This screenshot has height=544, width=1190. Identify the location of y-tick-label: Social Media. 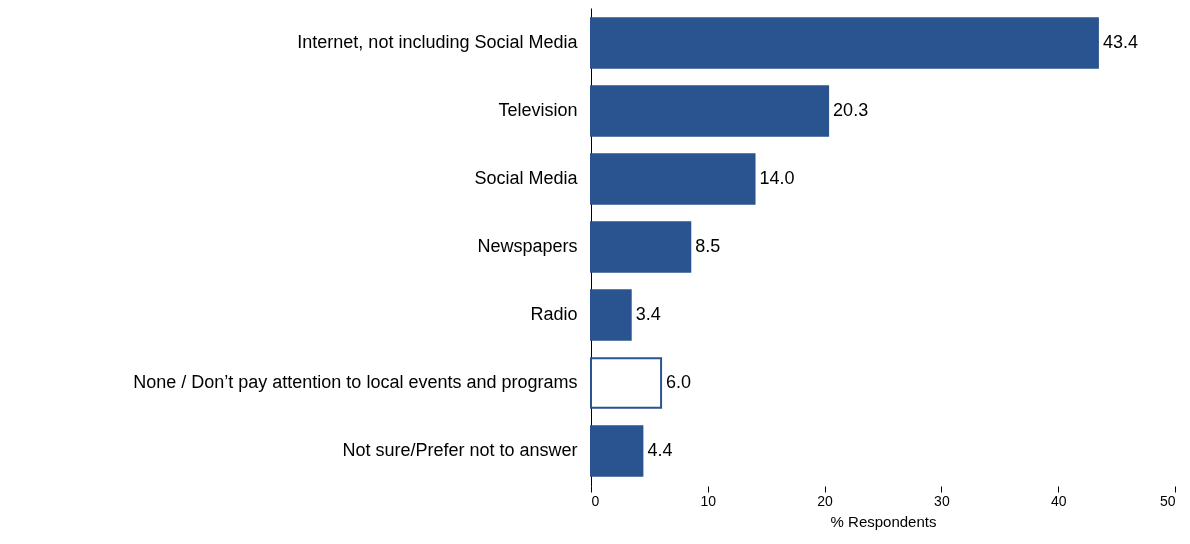
(526, 178).